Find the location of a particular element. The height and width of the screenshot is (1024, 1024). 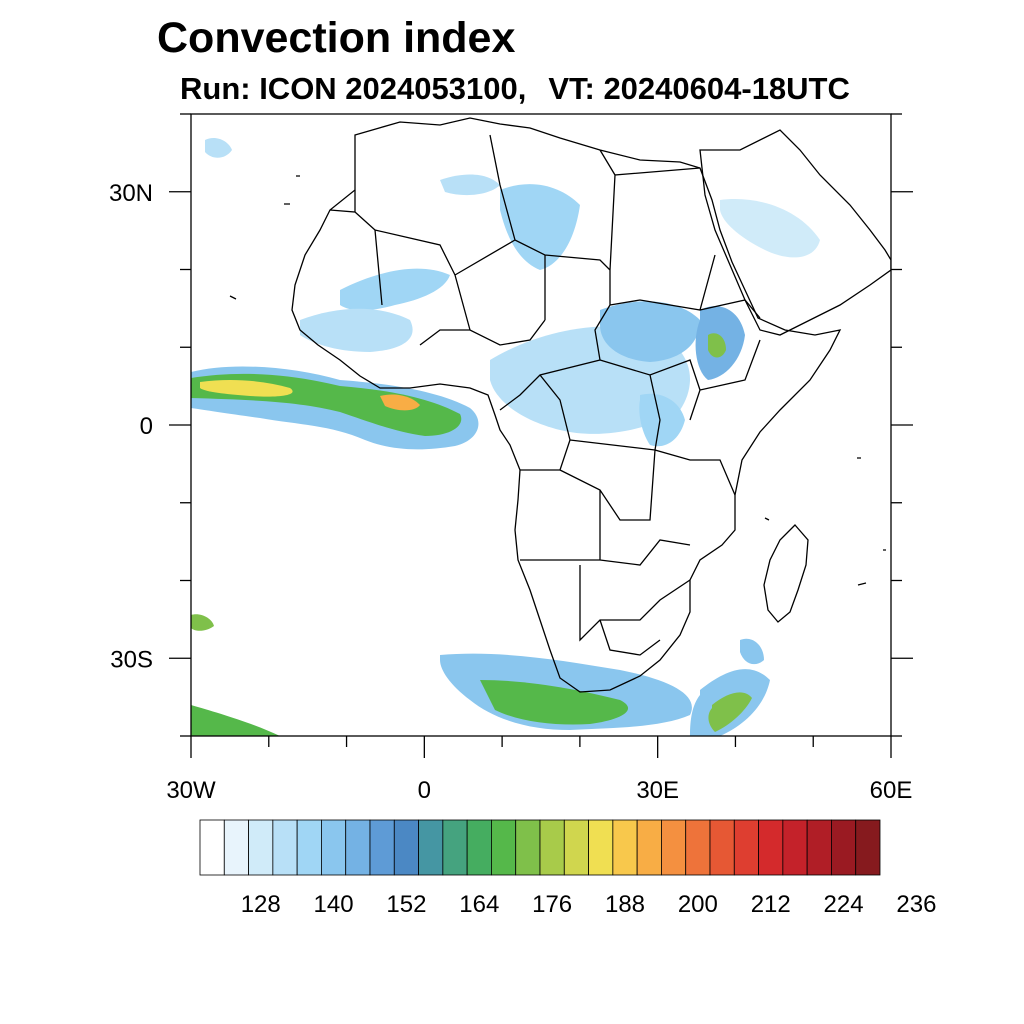

valid-time-label: VT: 20240604-18UTC is located at coordinates (699, 88).